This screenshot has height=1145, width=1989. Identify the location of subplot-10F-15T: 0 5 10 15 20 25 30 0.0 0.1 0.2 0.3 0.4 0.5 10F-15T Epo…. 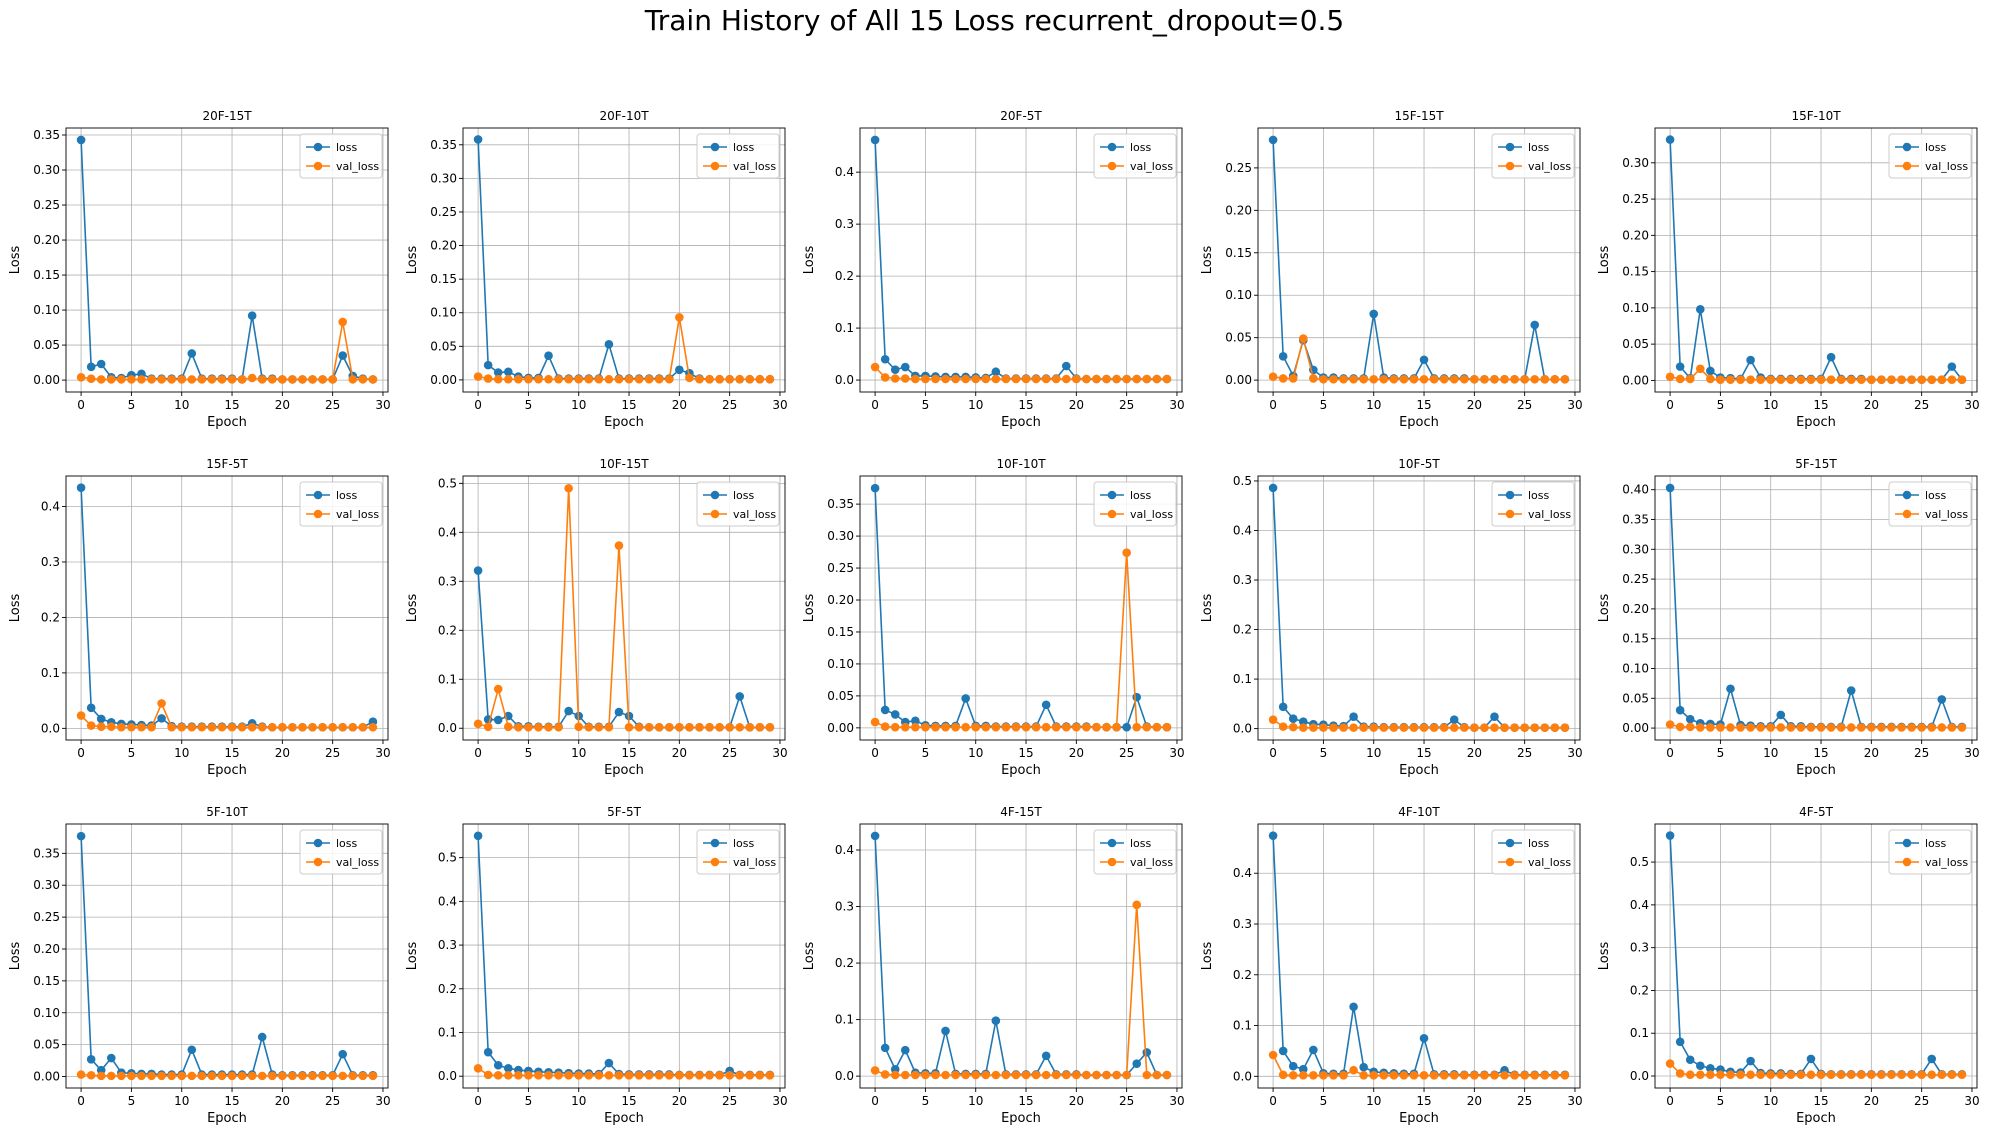
(596, 617).